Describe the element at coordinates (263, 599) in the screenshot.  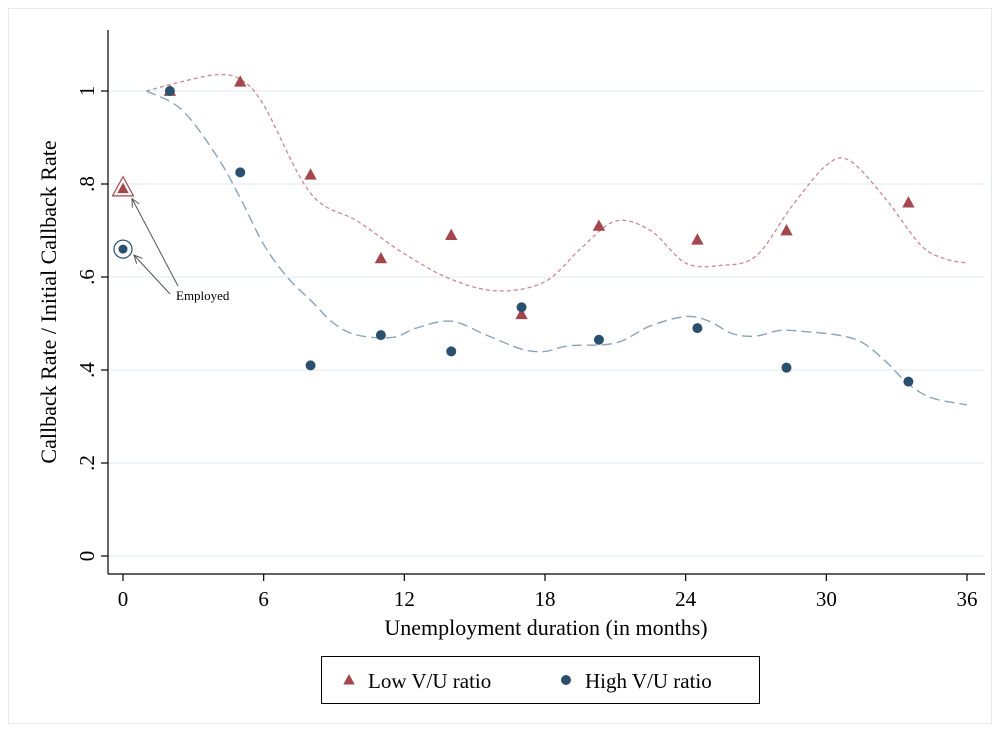
I see `x-tick-label: 6` at that location.